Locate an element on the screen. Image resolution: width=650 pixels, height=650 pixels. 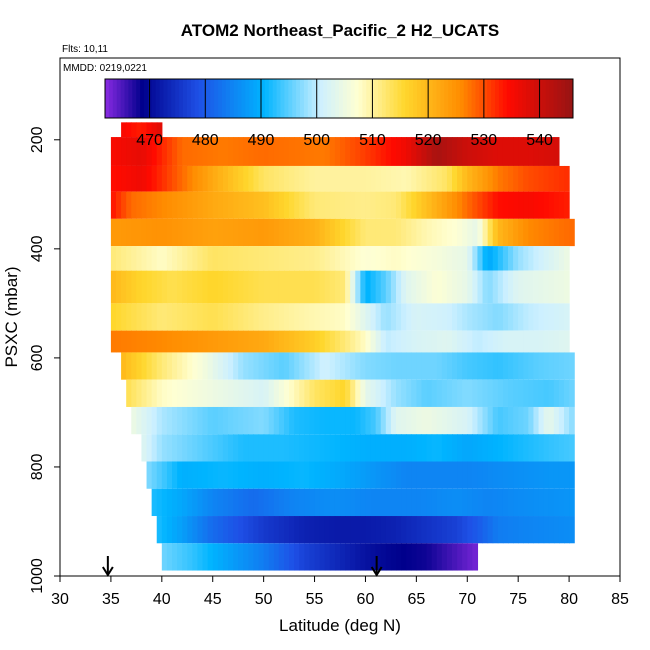
latitude-markers is located at coordinates (242, 566).